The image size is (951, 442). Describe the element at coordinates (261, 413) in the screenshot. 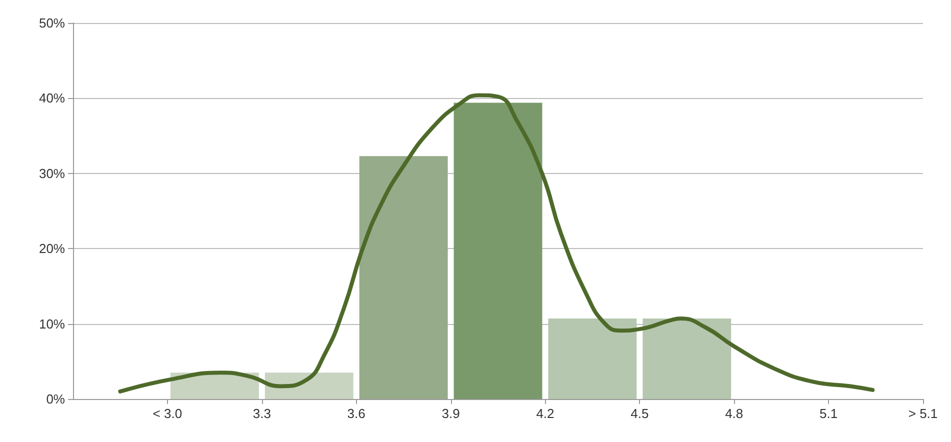

I see `x-tick-label: 3.3` at that location.